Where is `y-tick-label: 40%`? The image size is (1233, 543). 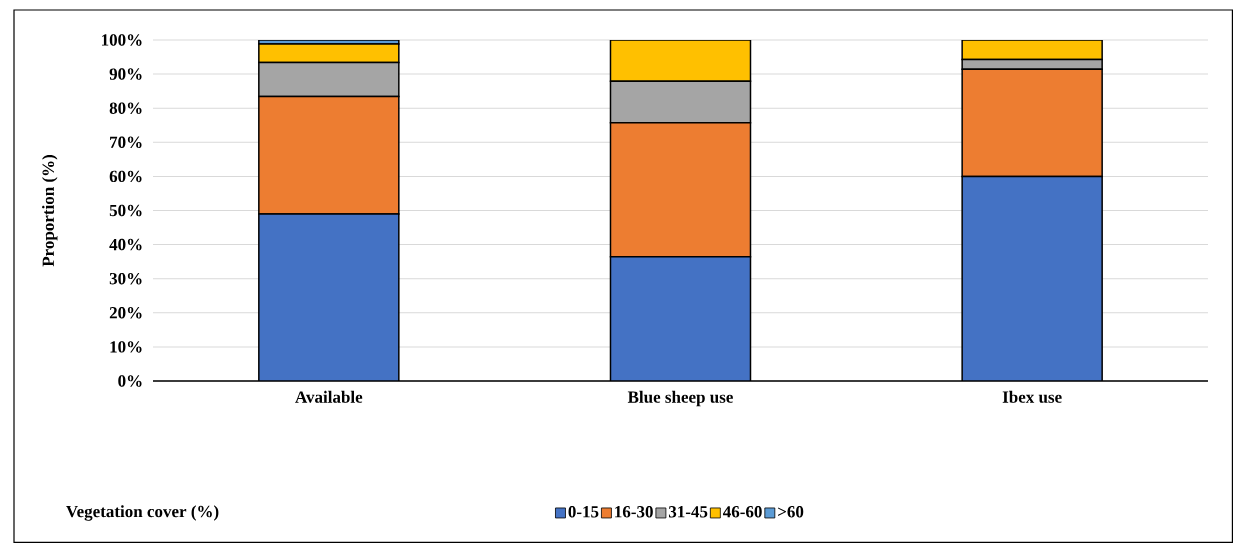 y-tick-label: 40% is located at coordinates (125, 244).